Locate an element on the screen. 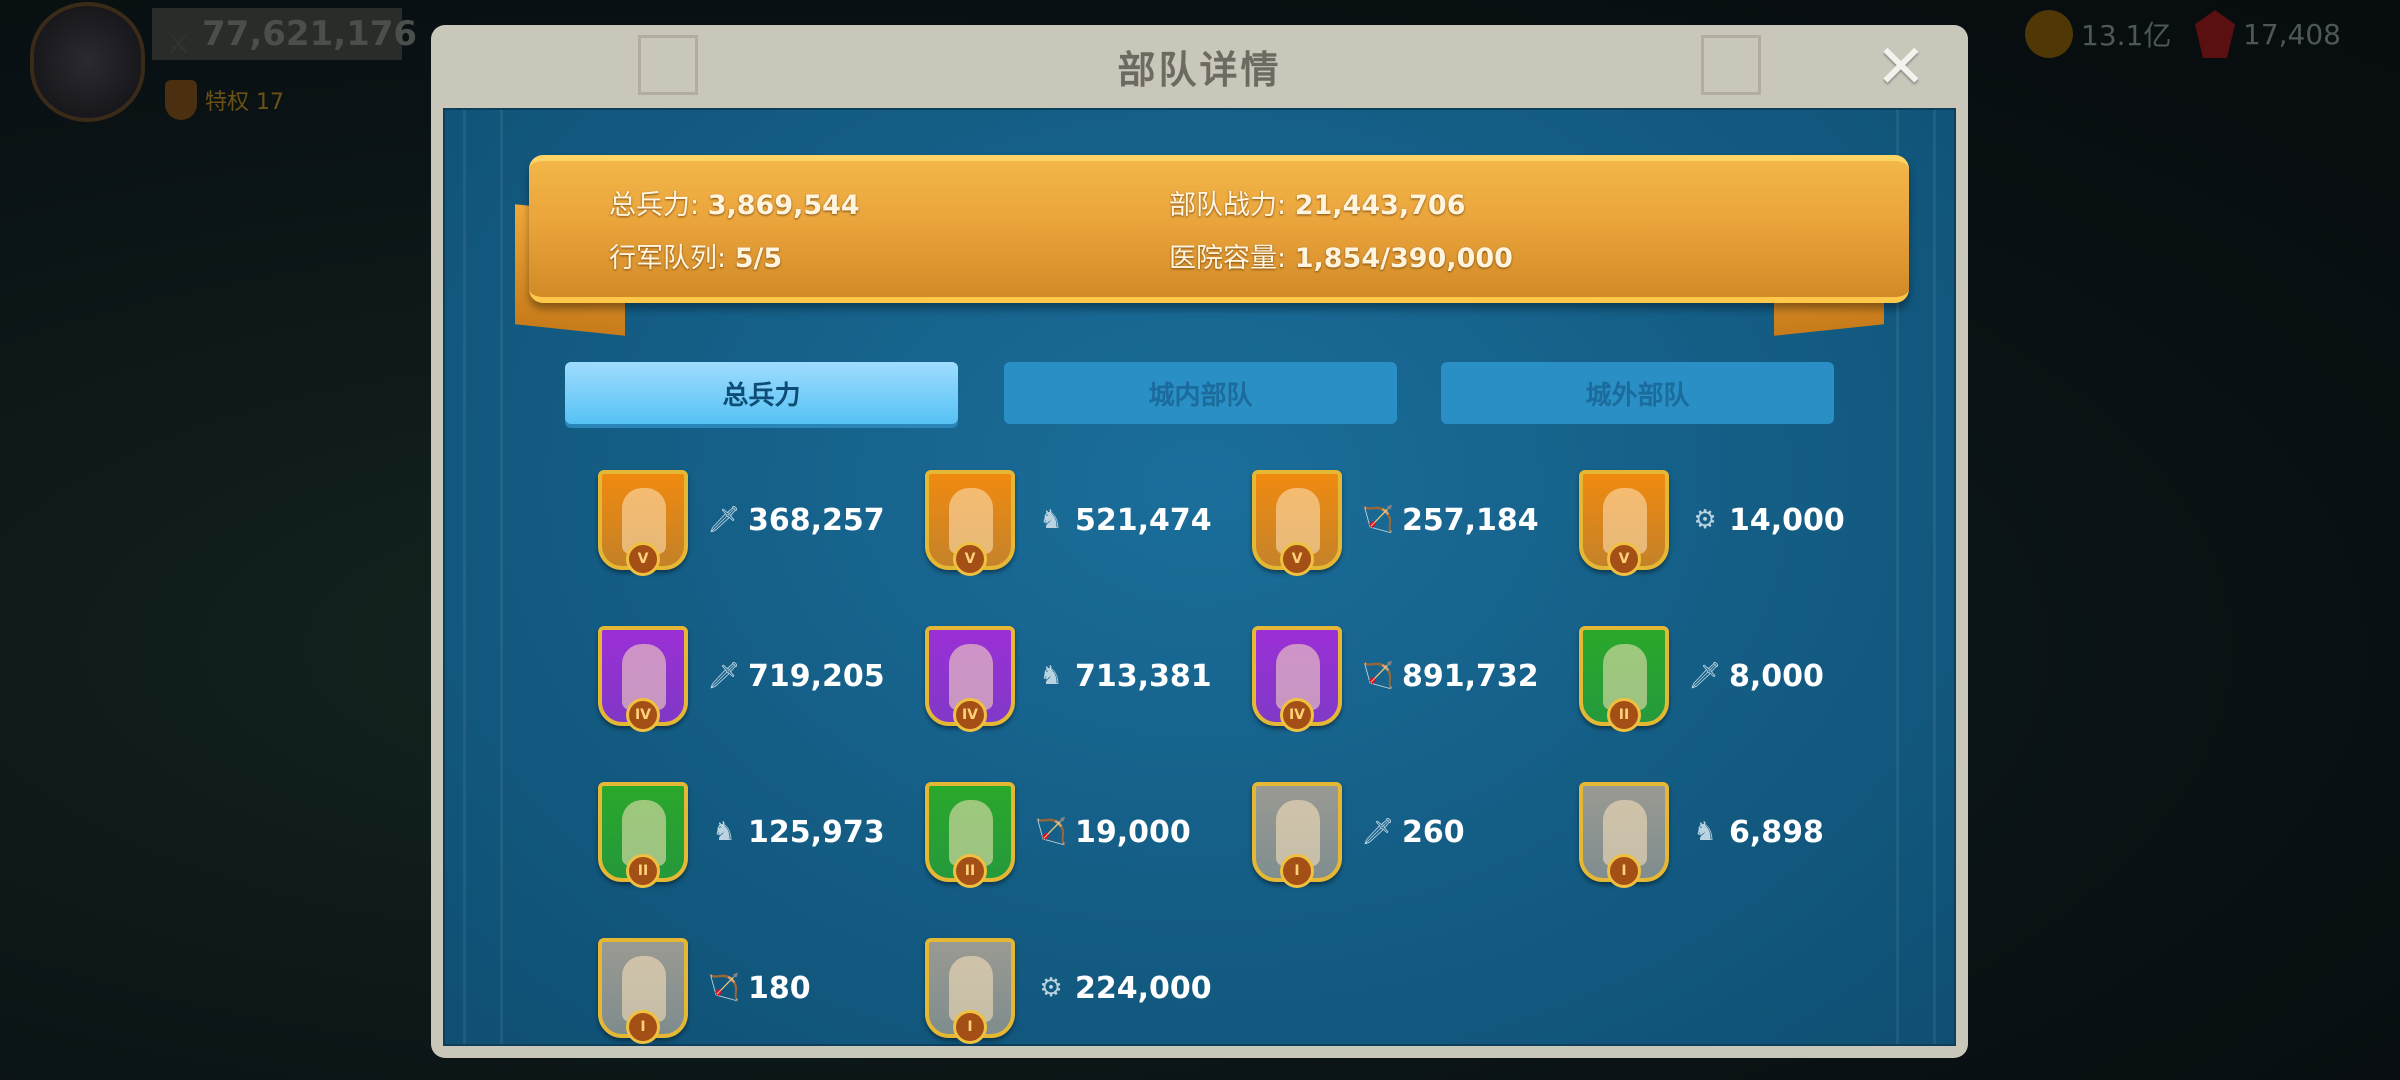 This screenshot has width=2400, height=1080. tab-total-troops: 总兵力 is located at coordinates (761, 393).